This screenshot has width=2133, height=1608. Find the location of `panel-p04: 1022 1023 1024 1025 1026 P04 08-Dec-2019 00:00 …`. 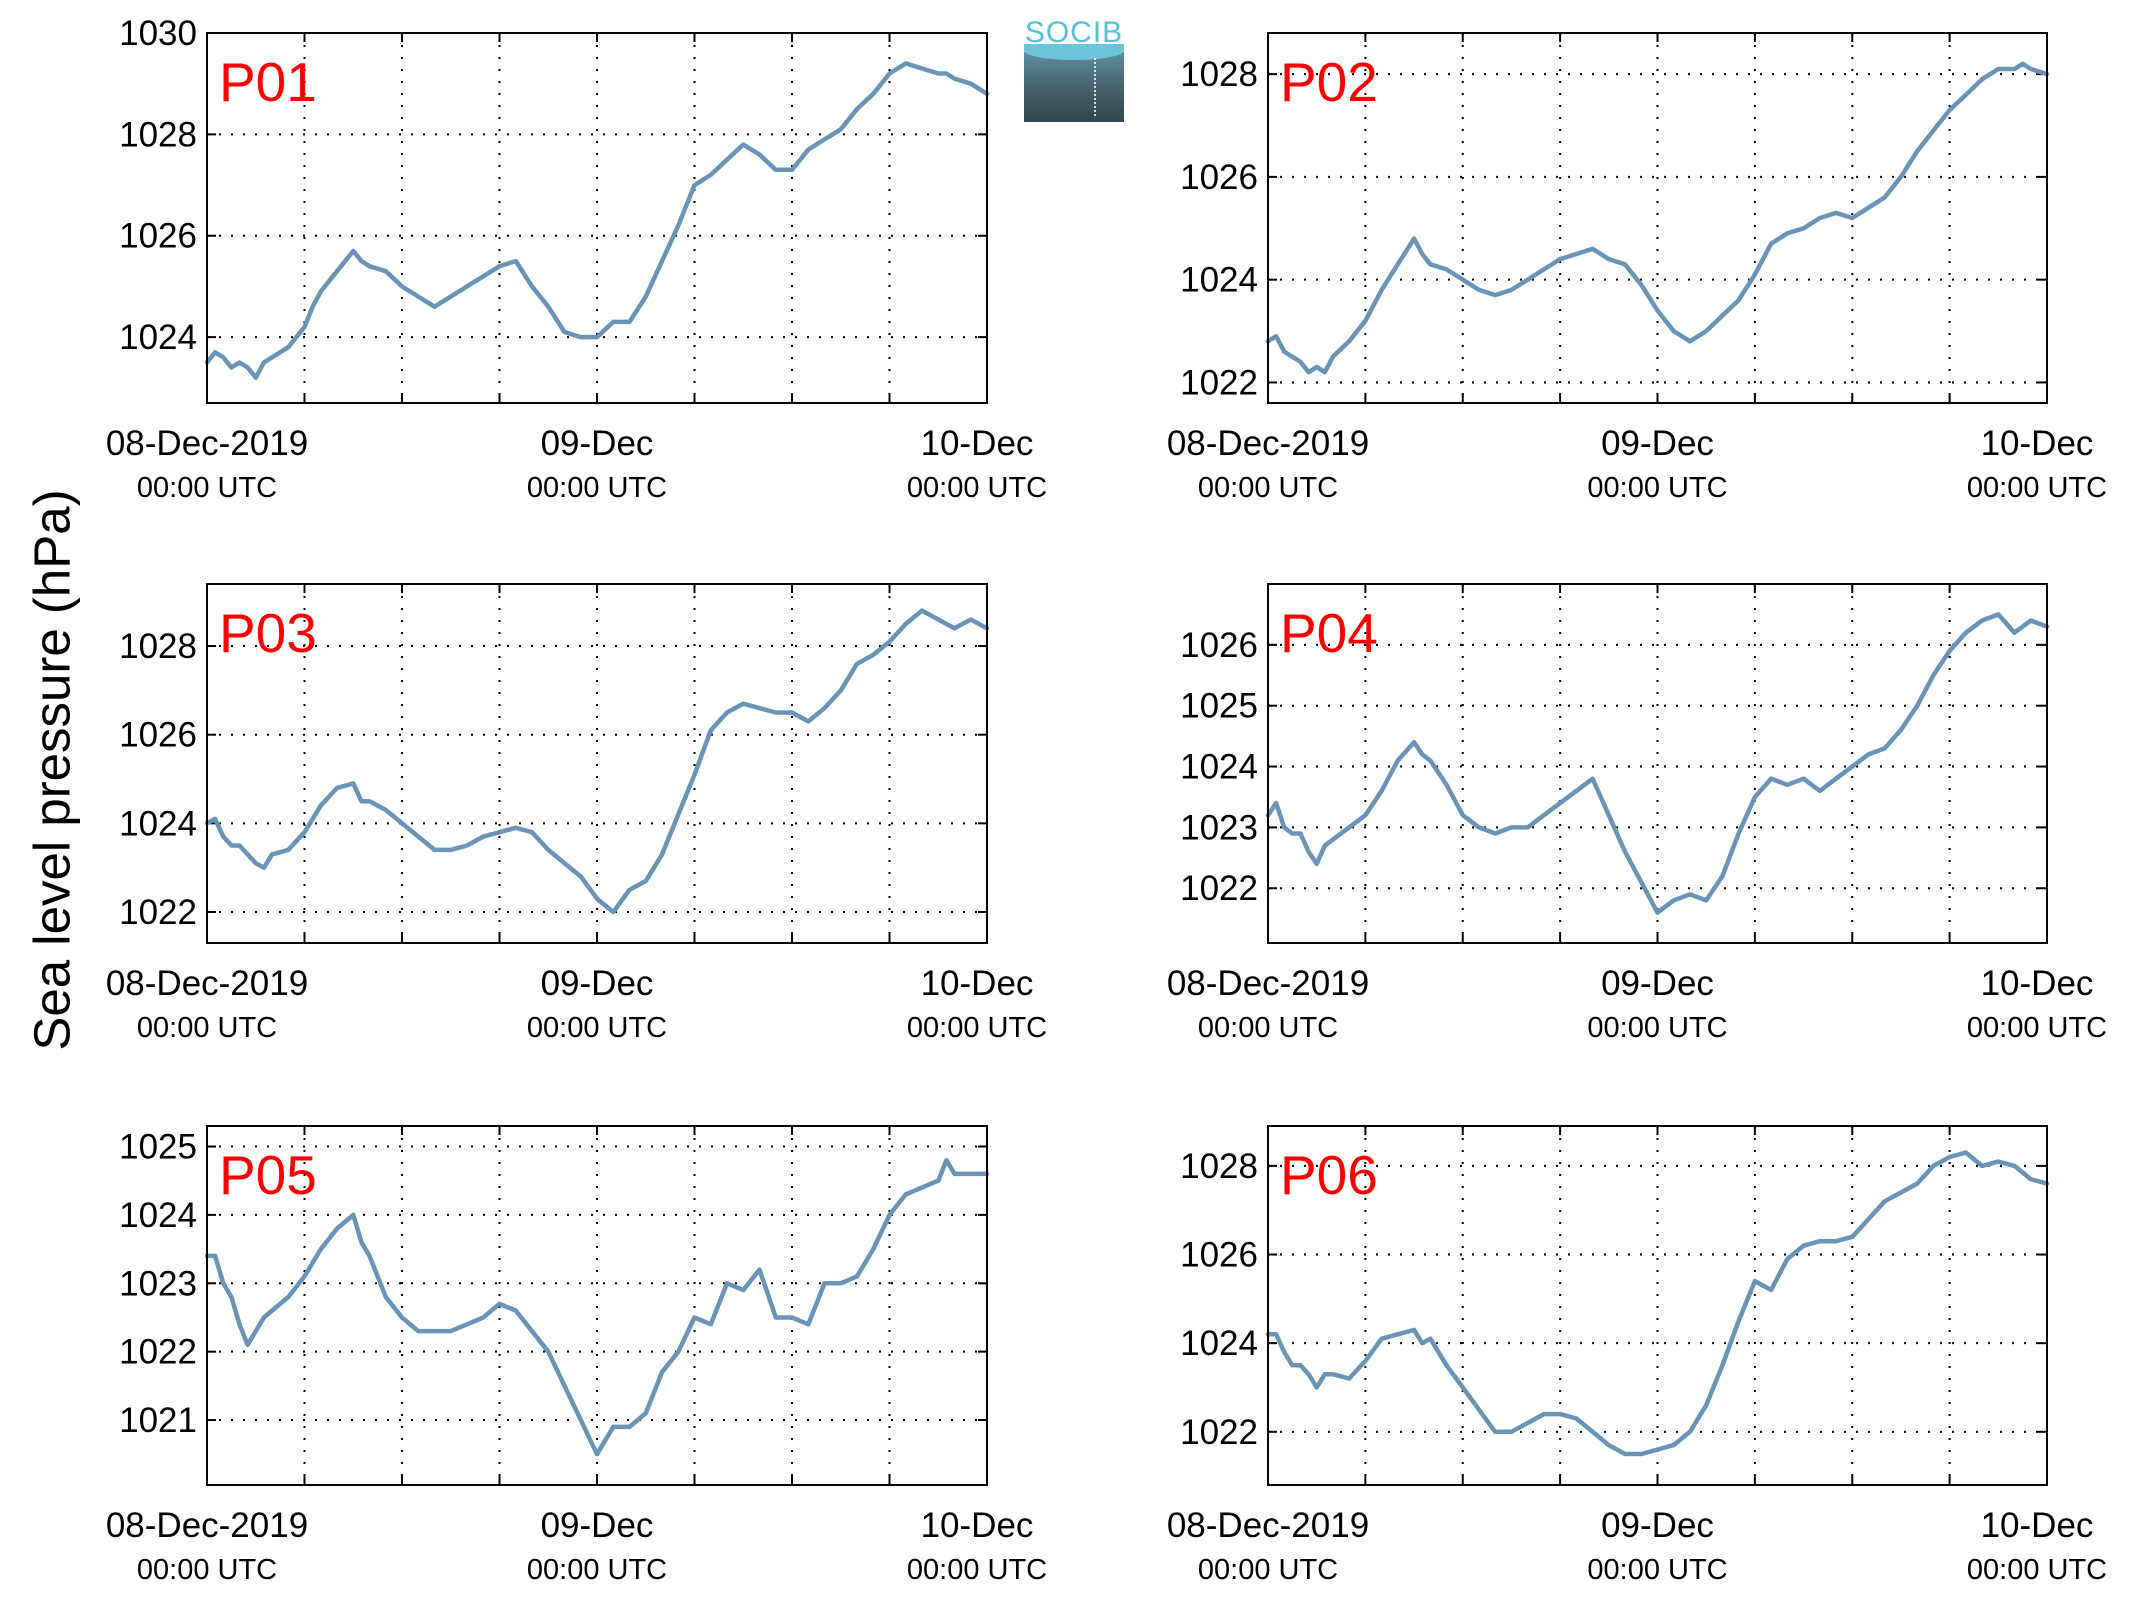

panel-p04: 1022 1023 1024 1025 1026 P04 08-Dec-2019 00:00 … is located at coordinates (1637, 813).